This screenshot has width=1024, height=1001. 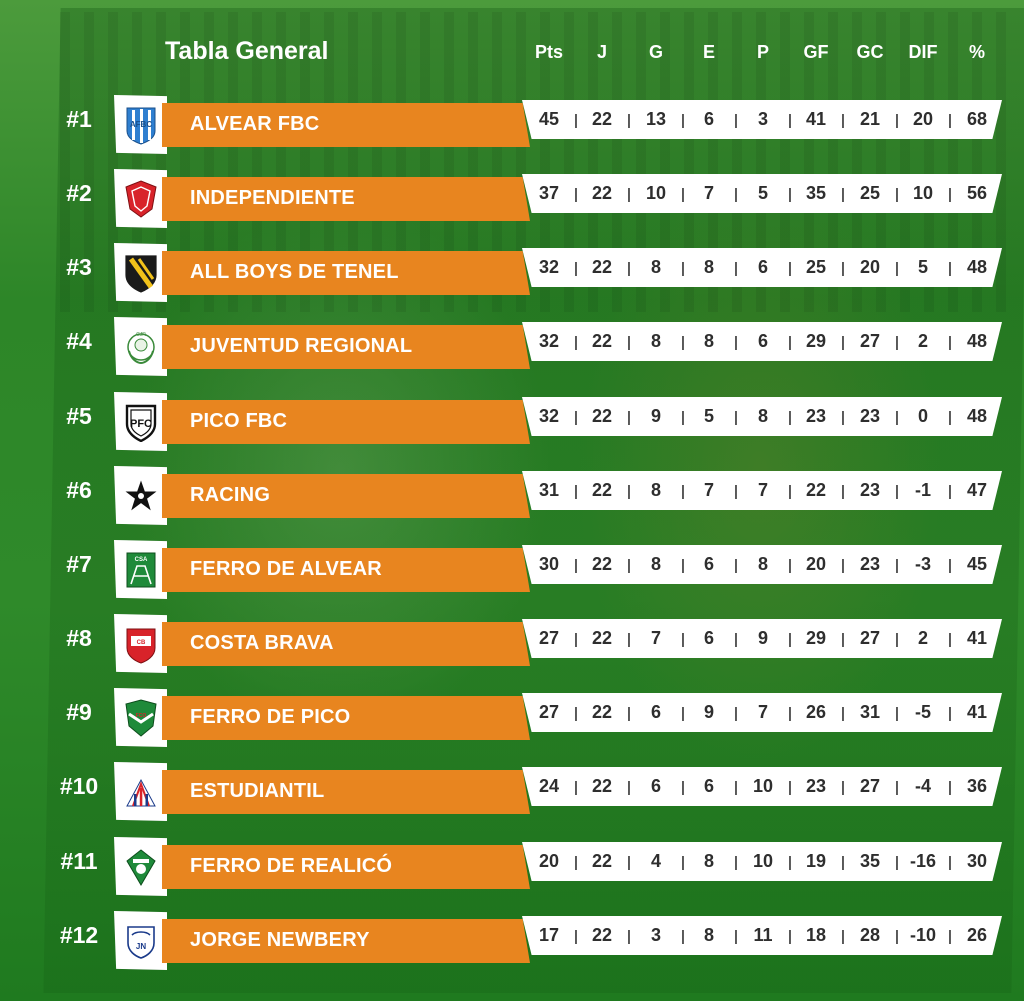 What do you see at coordinates (763, 786) in the screenshot?
I see `stat-p: 10` at bounding box center [763, 786].